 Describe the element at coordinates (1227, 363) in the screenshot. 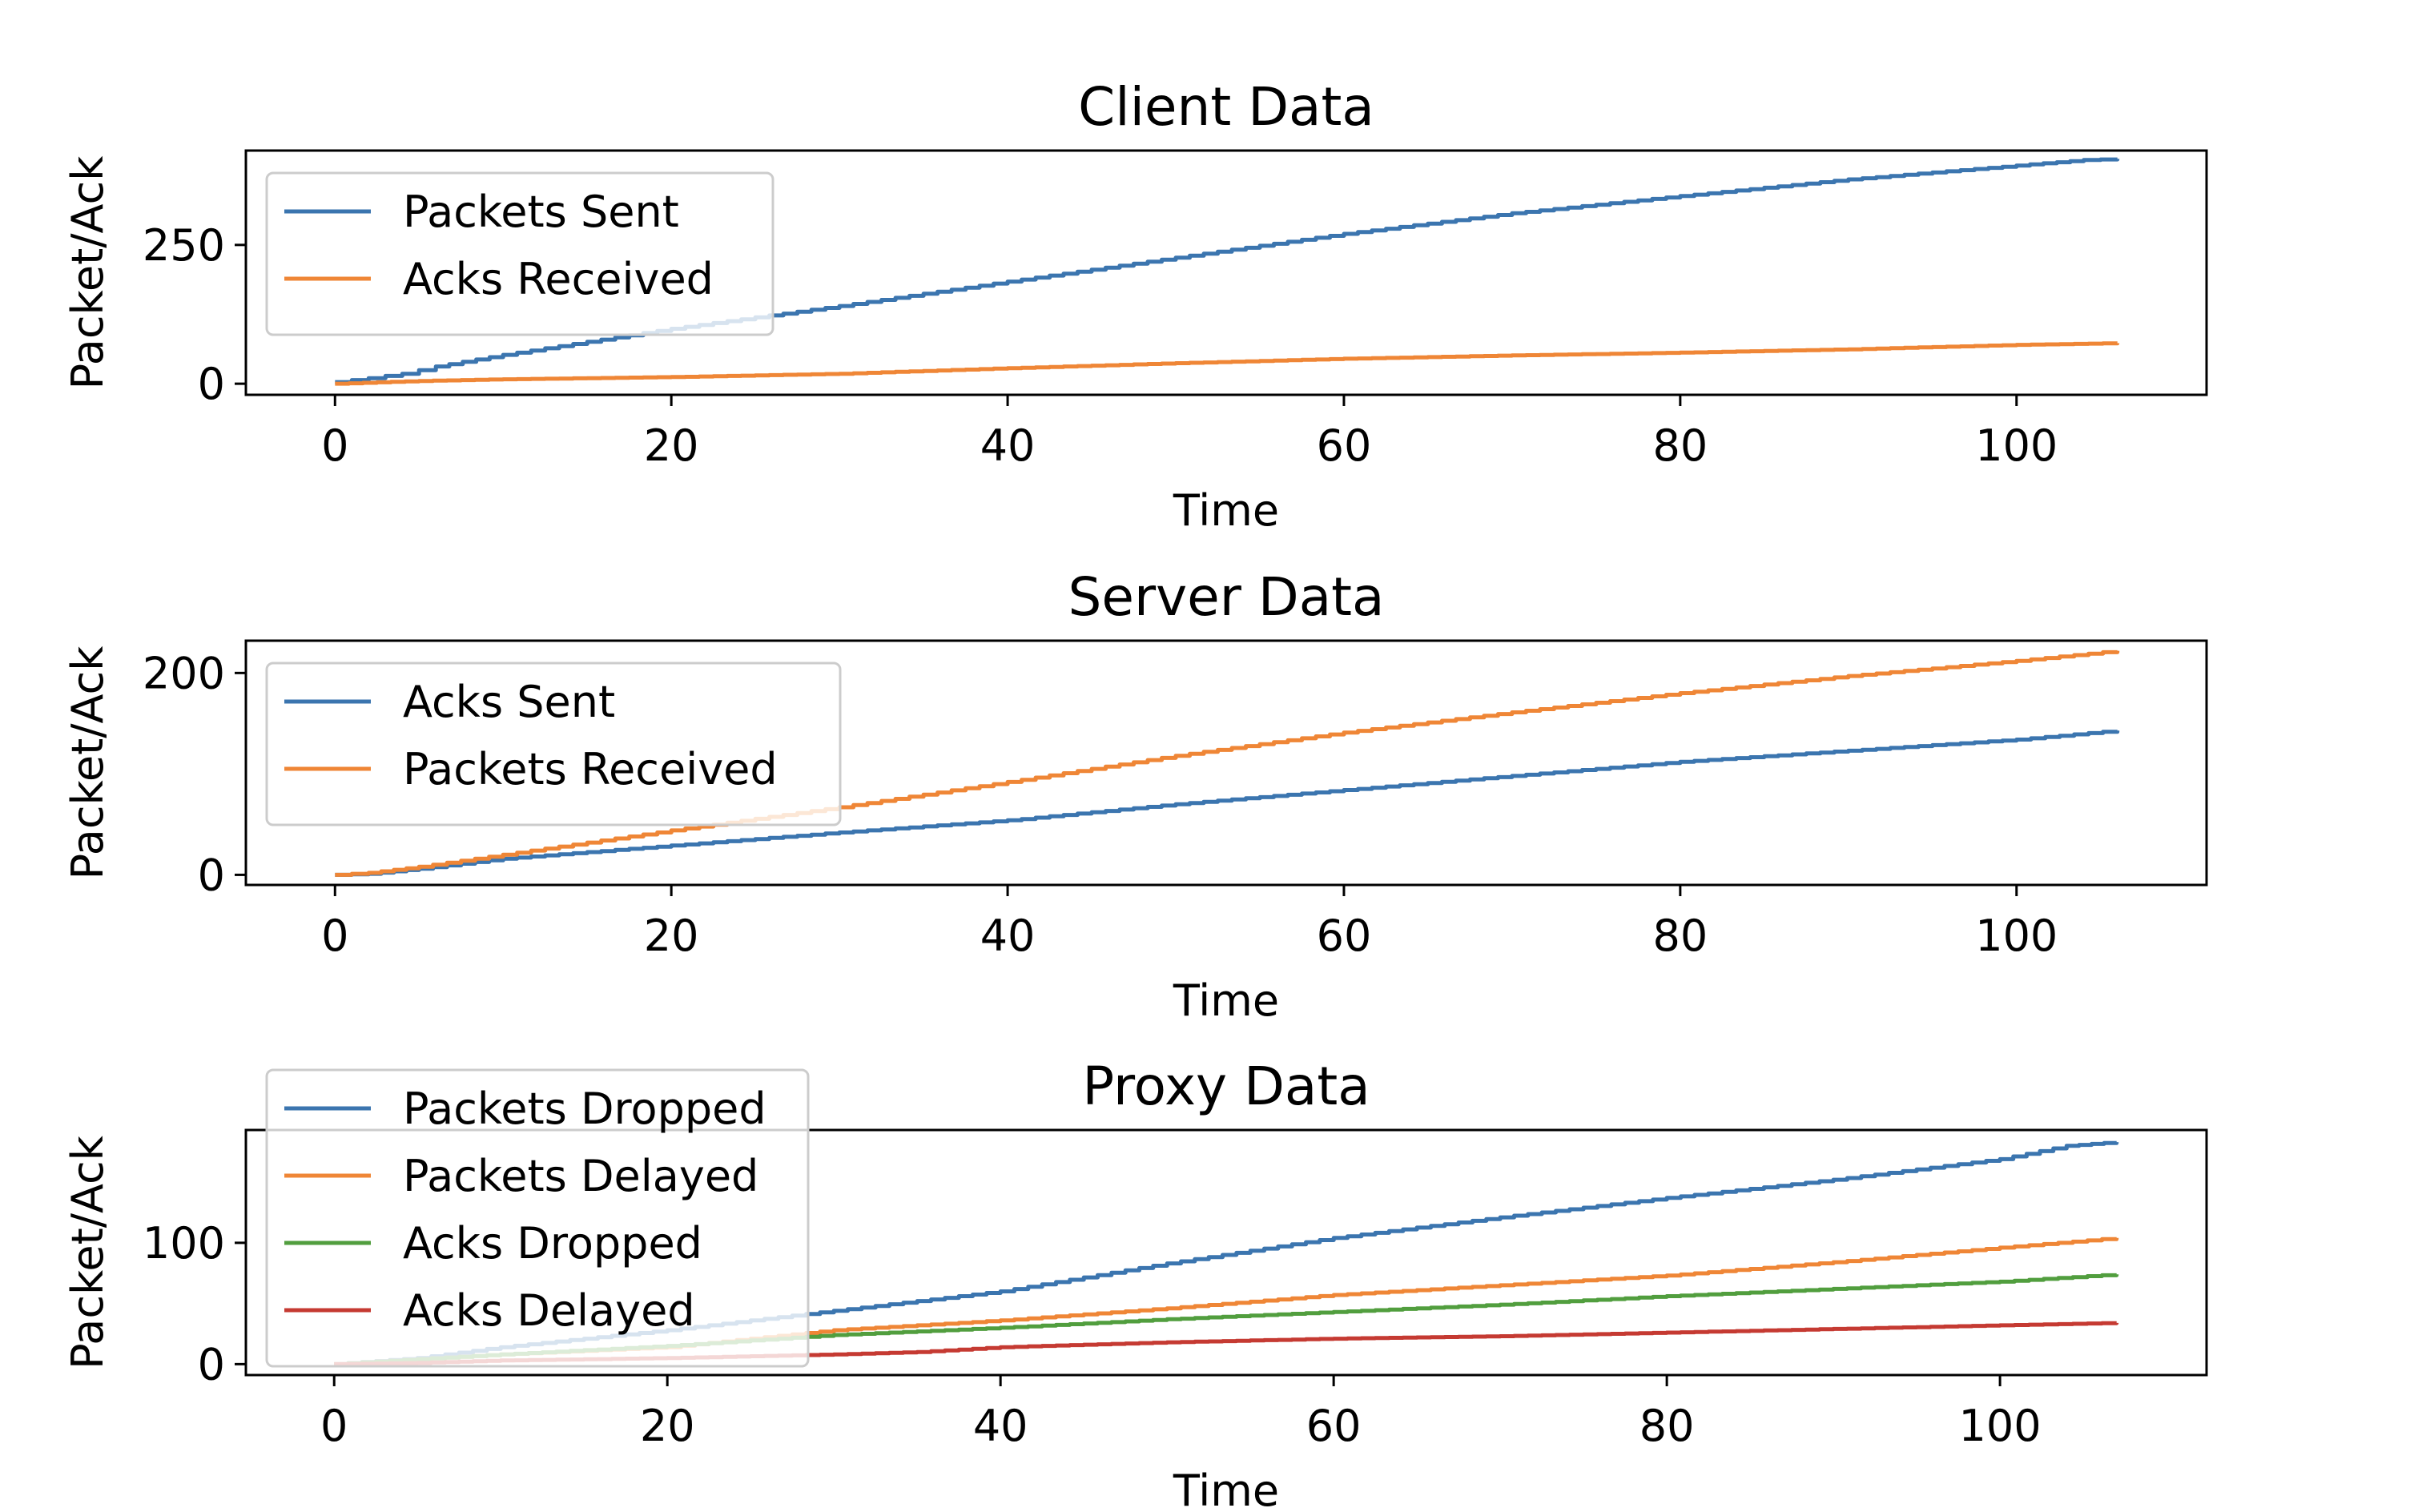

I see `series-line-acks-received` at that location.